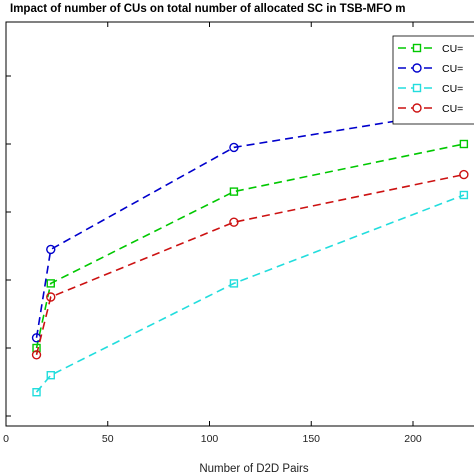 The width and height of the screenshot is (474, 474). What do you see at coordinates (108, 439) in the screenshot?
I see `x-tick-label: 50` at bounding box center [108, 439].